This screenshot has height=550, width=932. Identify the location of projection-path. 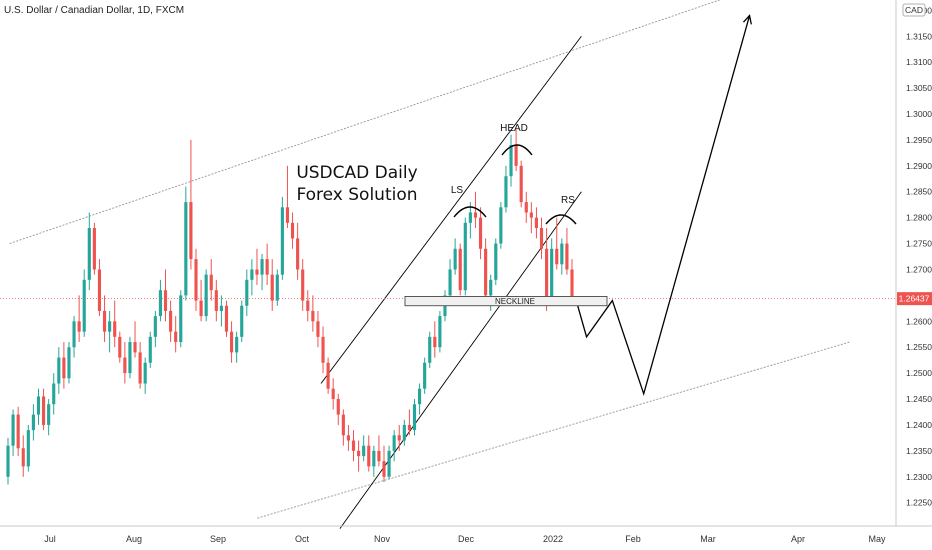
(663, 206).